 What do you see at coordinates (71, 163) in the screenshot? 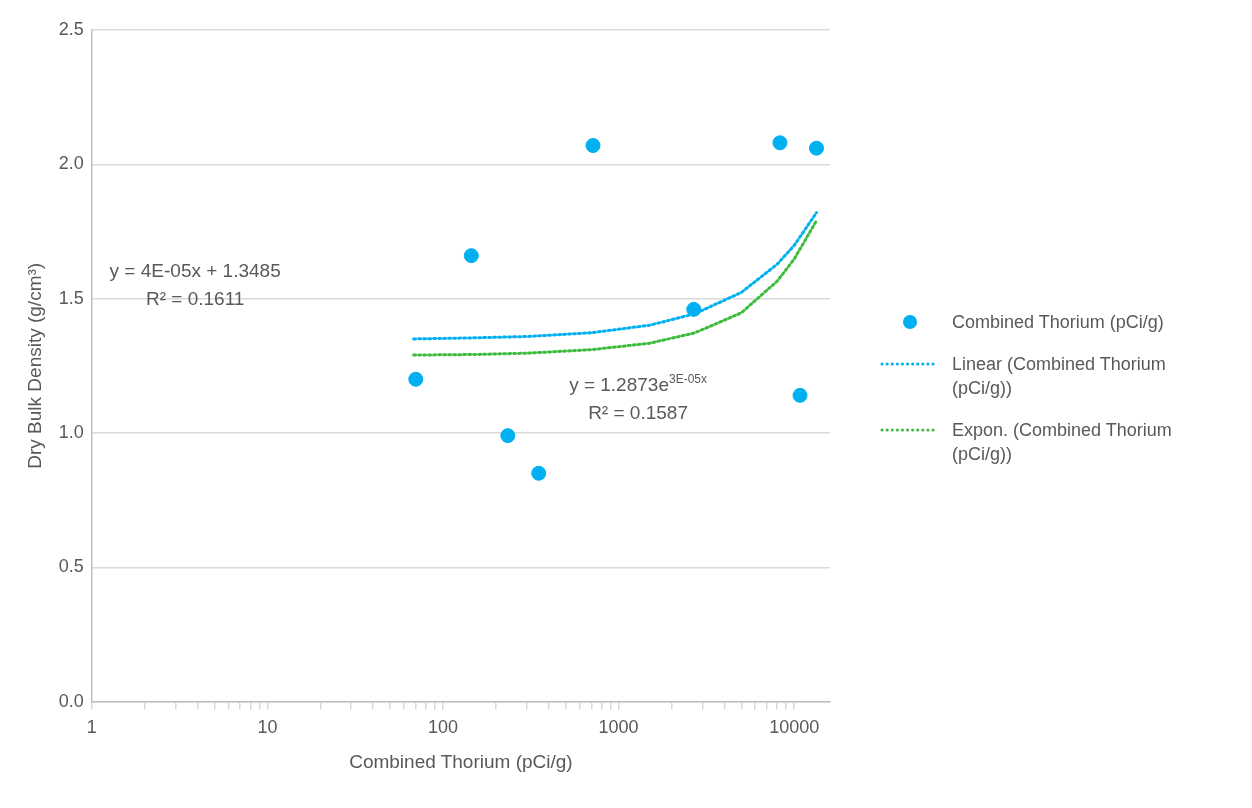
I see `y-tick-label: 2.0` at bounding box center [71, 163].